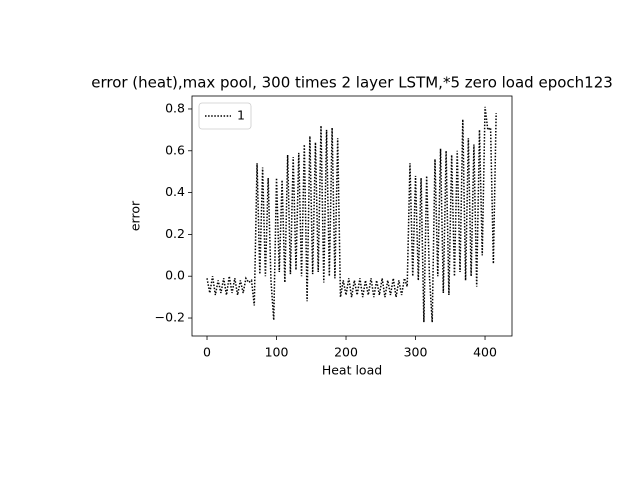 This screenshot has width=640, height=480. What do you see at coordinates (135, 215) in the screenshot?
I see `y-axis-label: error` at bounding box center [135, 215].